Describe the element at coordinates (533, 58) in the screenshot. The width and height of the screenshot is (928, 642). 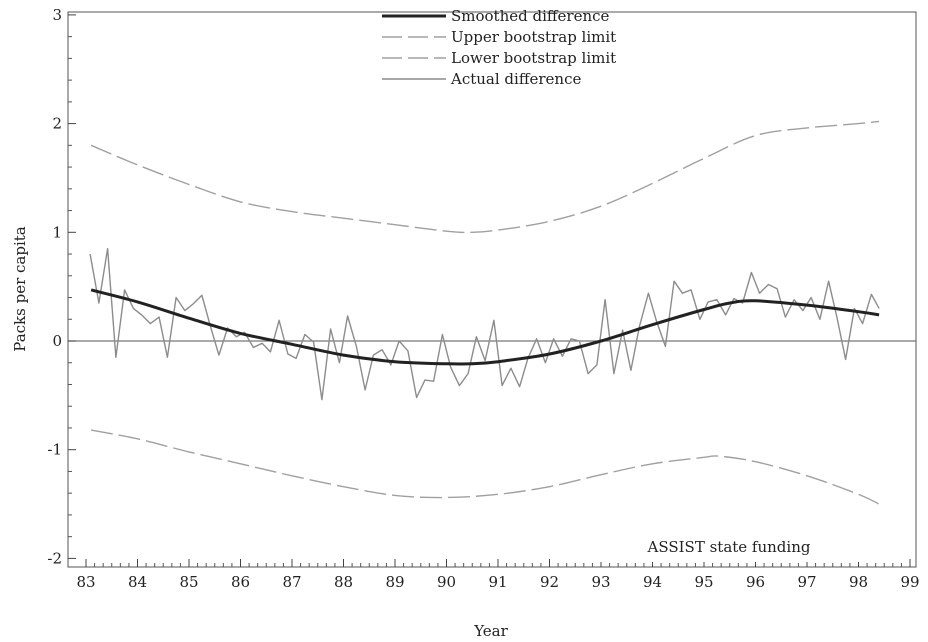
I see `legend-label-lower-bootstrap-limit: Lower bootstrap limit` at that location.